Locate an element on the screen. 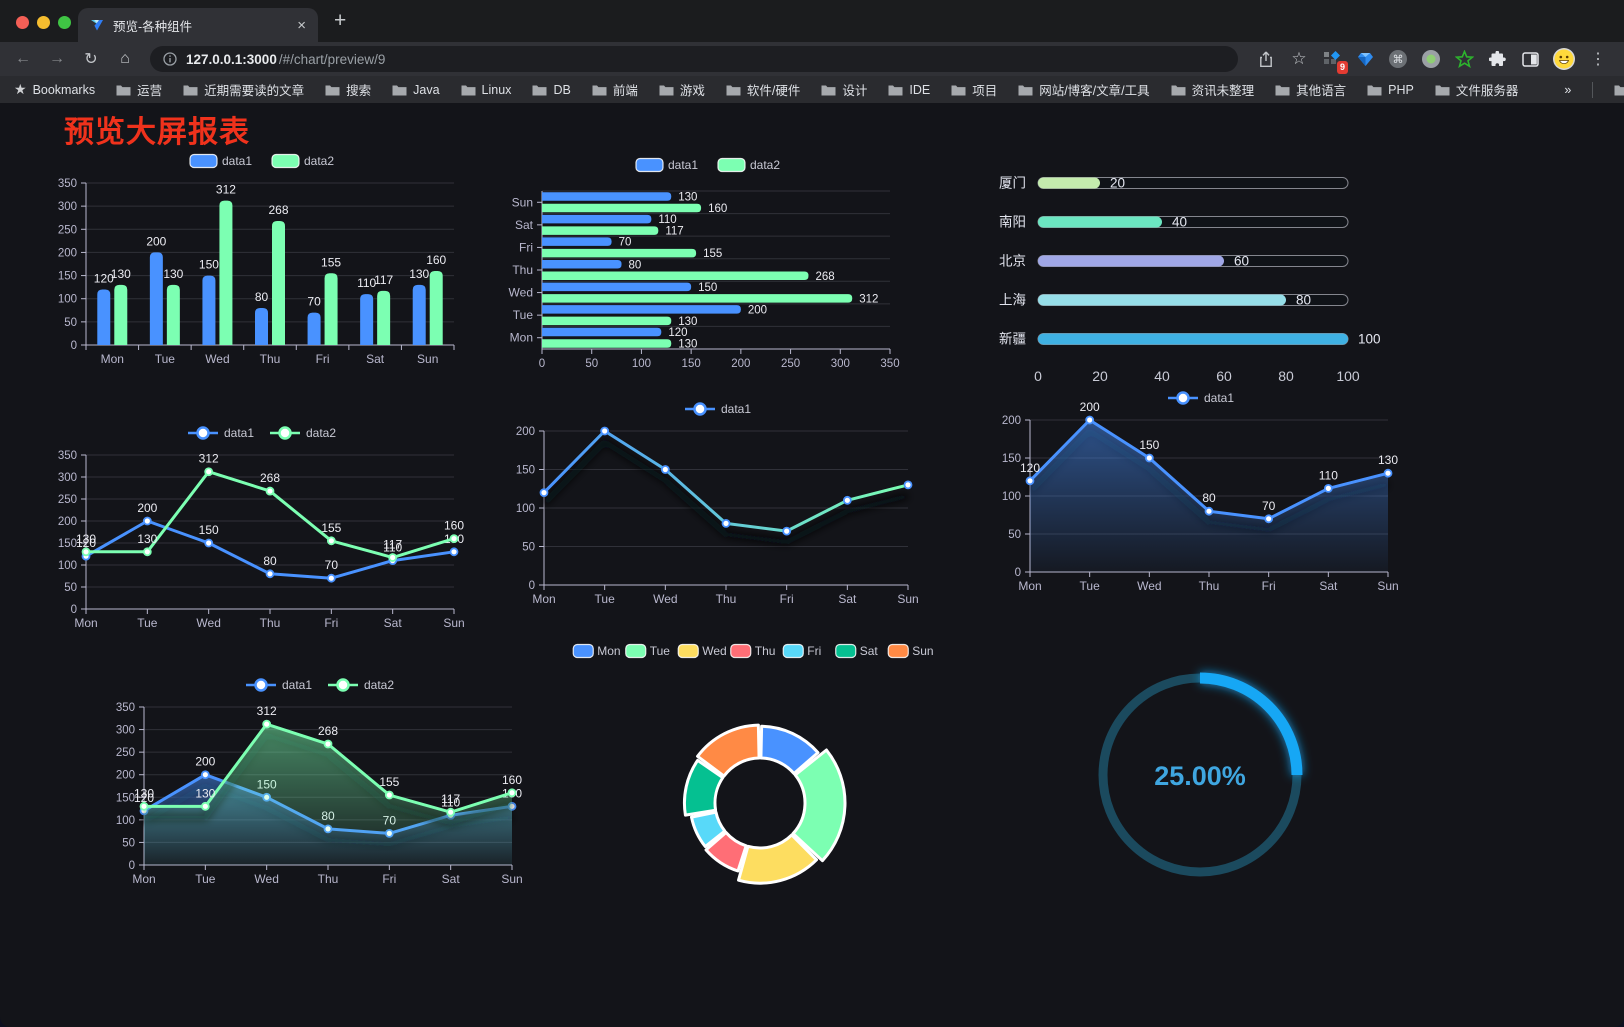 The height and width of the screenshot is (1027, 1624). capsule-progress-chart: 厦门 20 南阳 40 北京 60 上海 80 新疆 100 0 20 40 60 80 100 is located at coordinates (1191, 274).